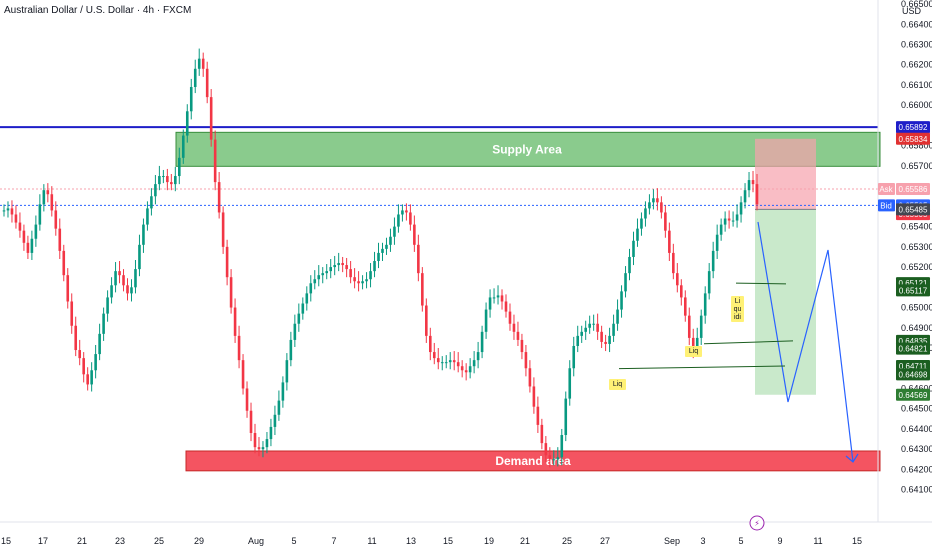 The height and width of the screenshot is (550, 932). I want to click on x-tick-label: 5, so click(740, 541).